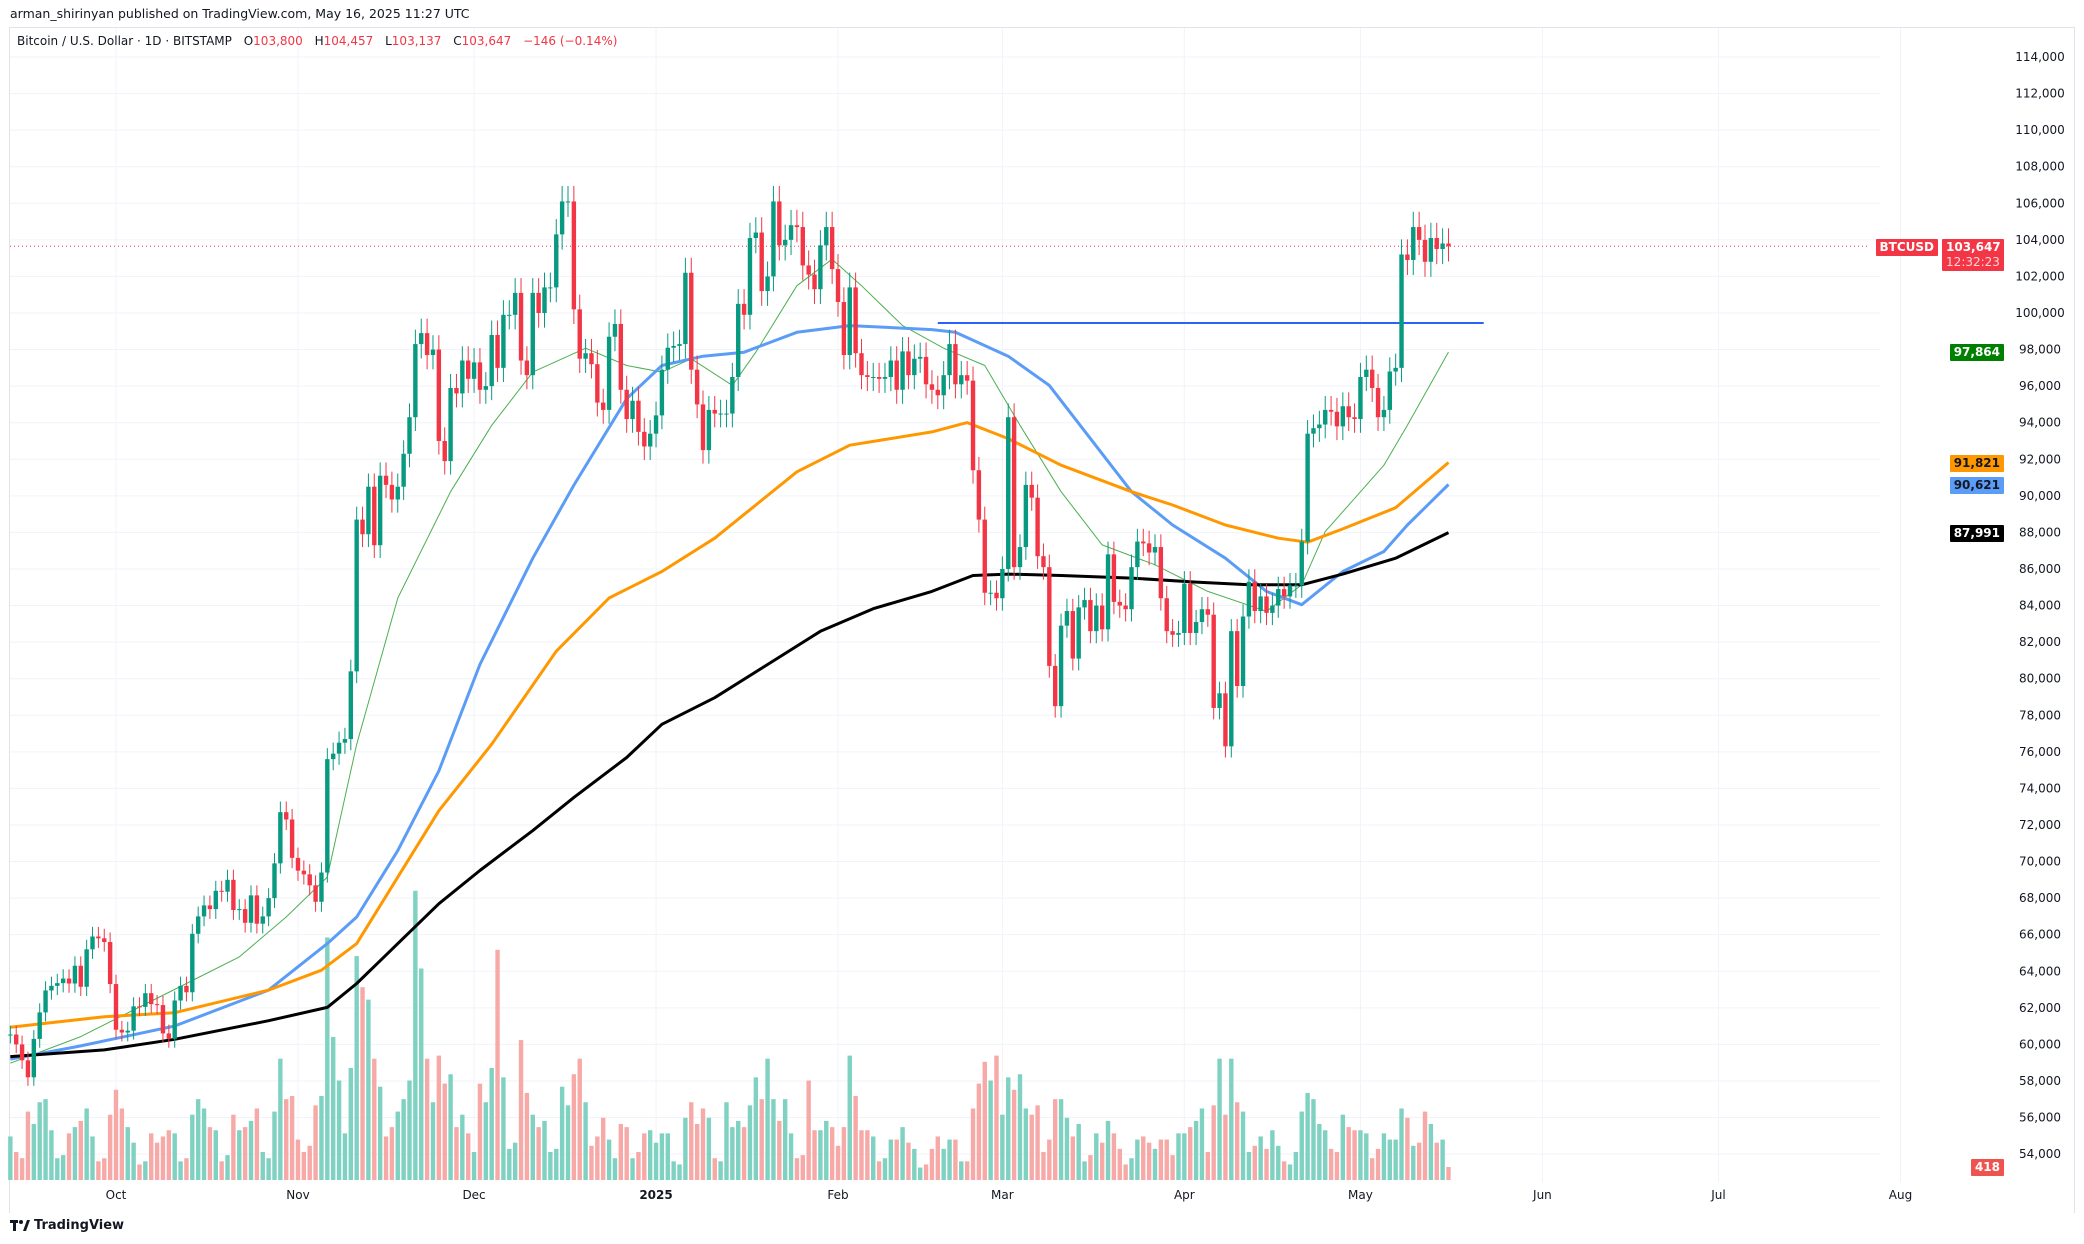 The image size is (2084, 1244). What do you see at coordinates (655, 1195) in the screenshot?
I see `time-tick-label: 2025` at bounding box center [655, 1195].